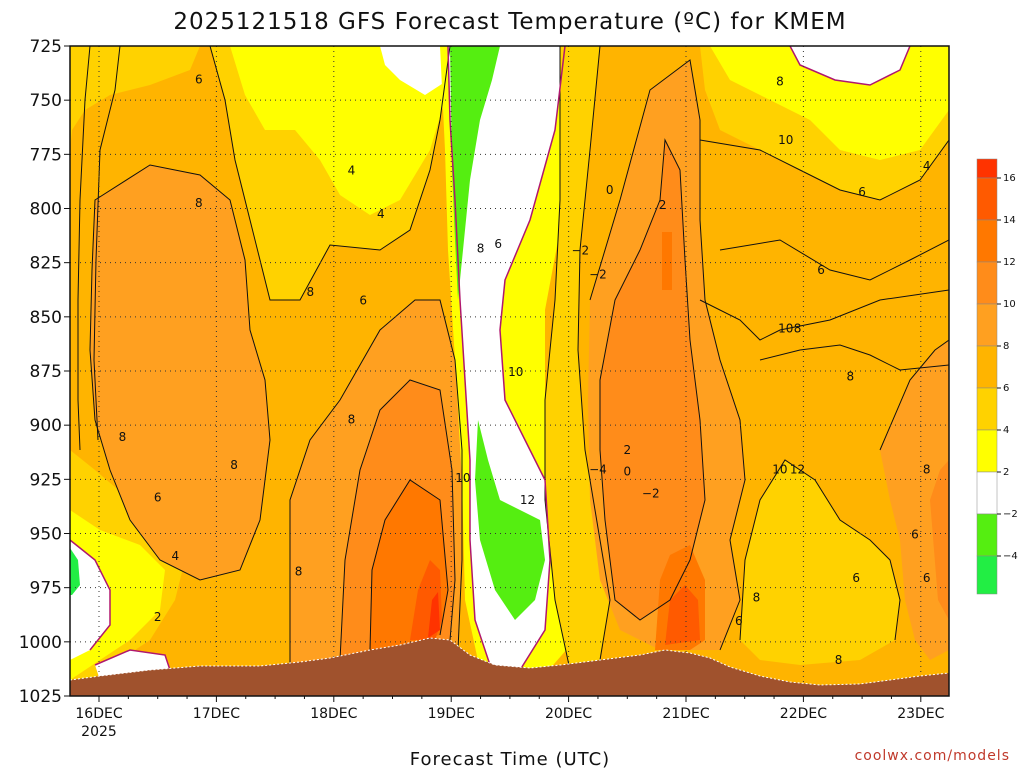 Image resolution: width=1024 pixels, height=768 pixels. What do you see at coordinates (180, 372) in the screenshot?
I see `field-8-10-left` at bounding box center [180, 372].